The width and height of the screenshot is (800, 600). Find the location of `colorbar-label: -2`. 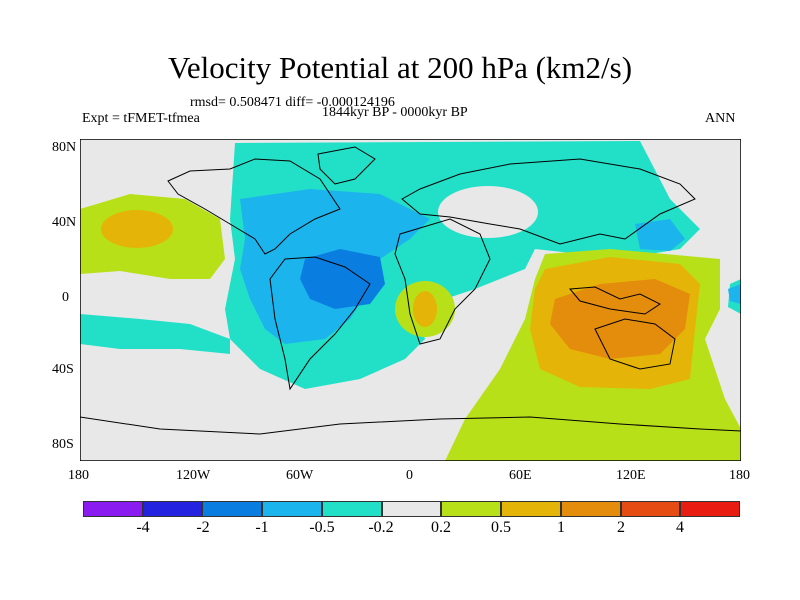

colorbar-label: -2 is located at coordinates (203, 527).